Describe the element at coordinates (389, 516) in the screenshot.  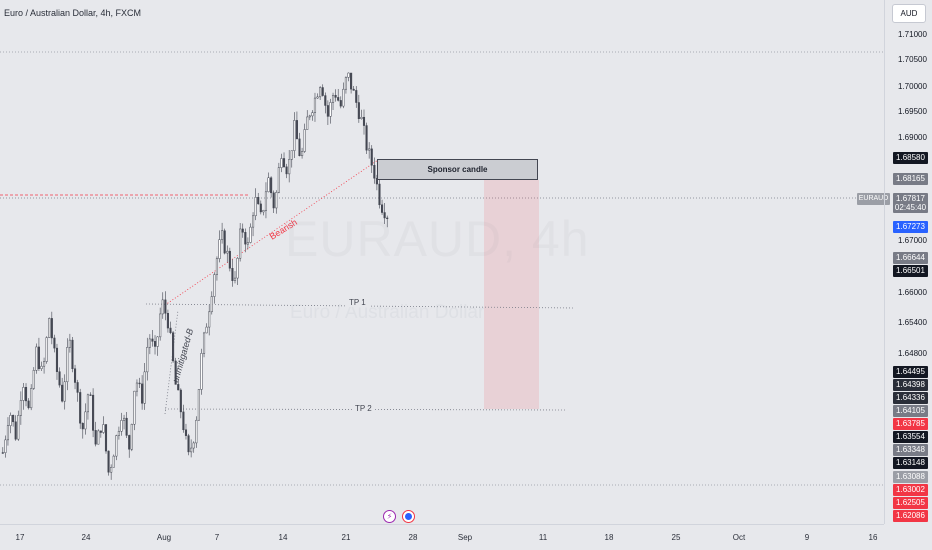
I see `lightning-icon: ⚡` at that location.